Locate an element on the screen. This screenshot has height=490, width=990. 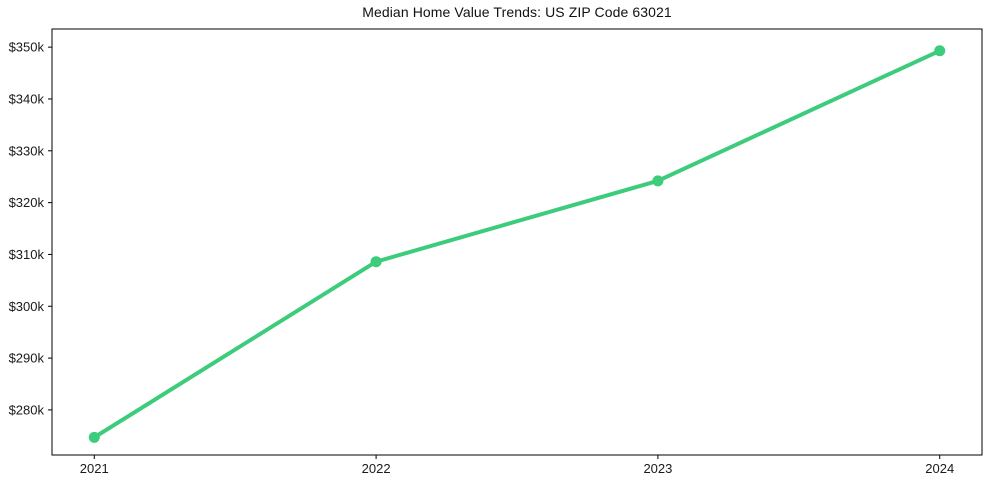
data-point-2022 is located at coordinates (376, 262).